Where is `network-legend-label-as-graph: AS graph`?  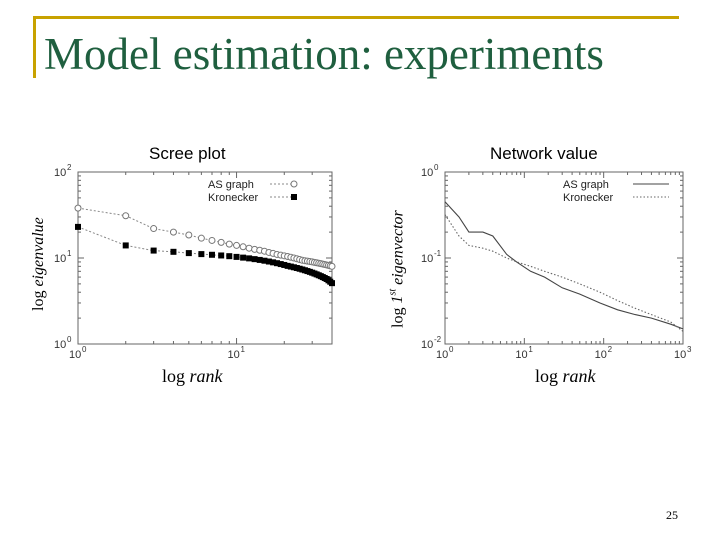 network-legend-label-as-graph: AS graph is located at coordinates (586, 185).